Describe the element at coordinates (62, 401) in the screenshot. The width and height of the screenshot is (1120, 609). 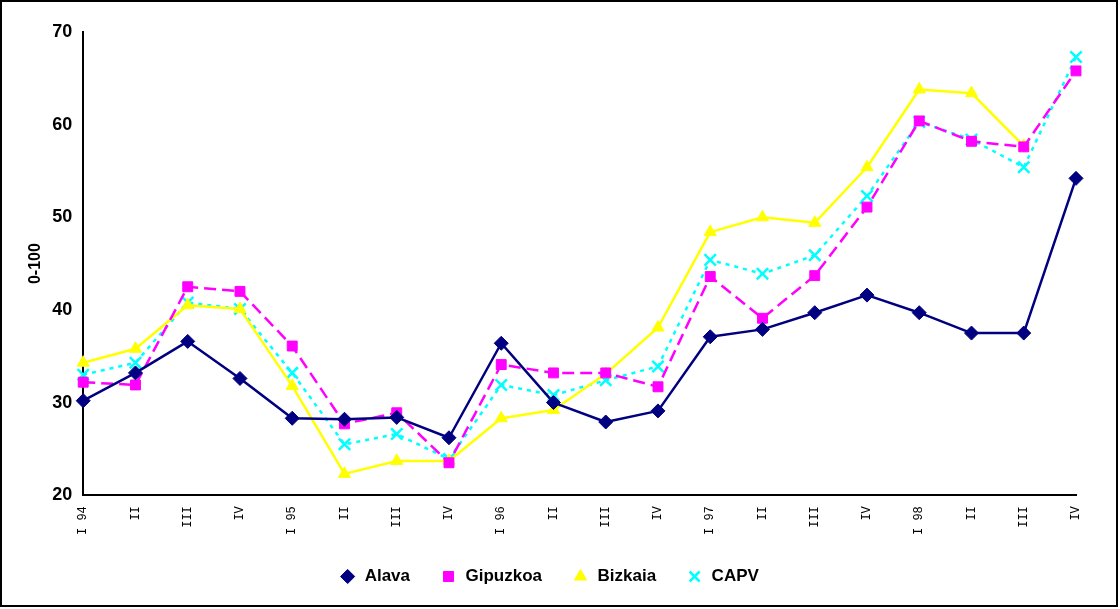
I see `y-tick-label: 30` at that location.